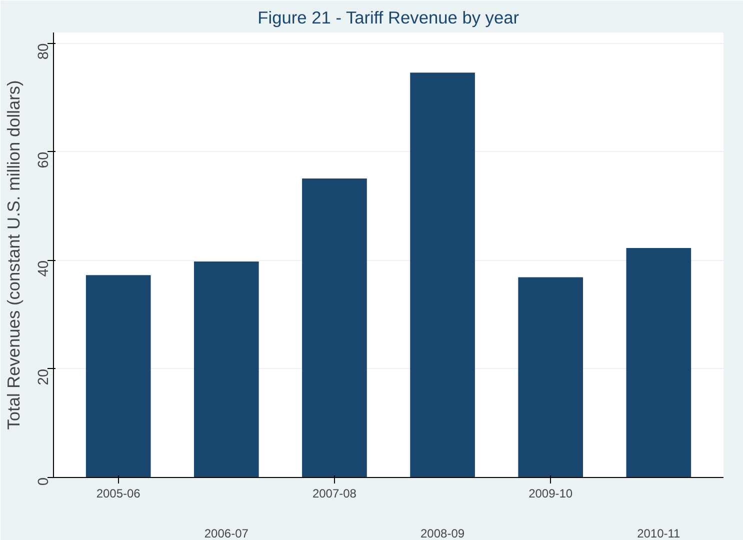  What do you see at coordinates (389, 18) in the screenshot?
I see `chart-title: Figure 21 - Tariff Revenue by year` at bounding box center [389, 18].